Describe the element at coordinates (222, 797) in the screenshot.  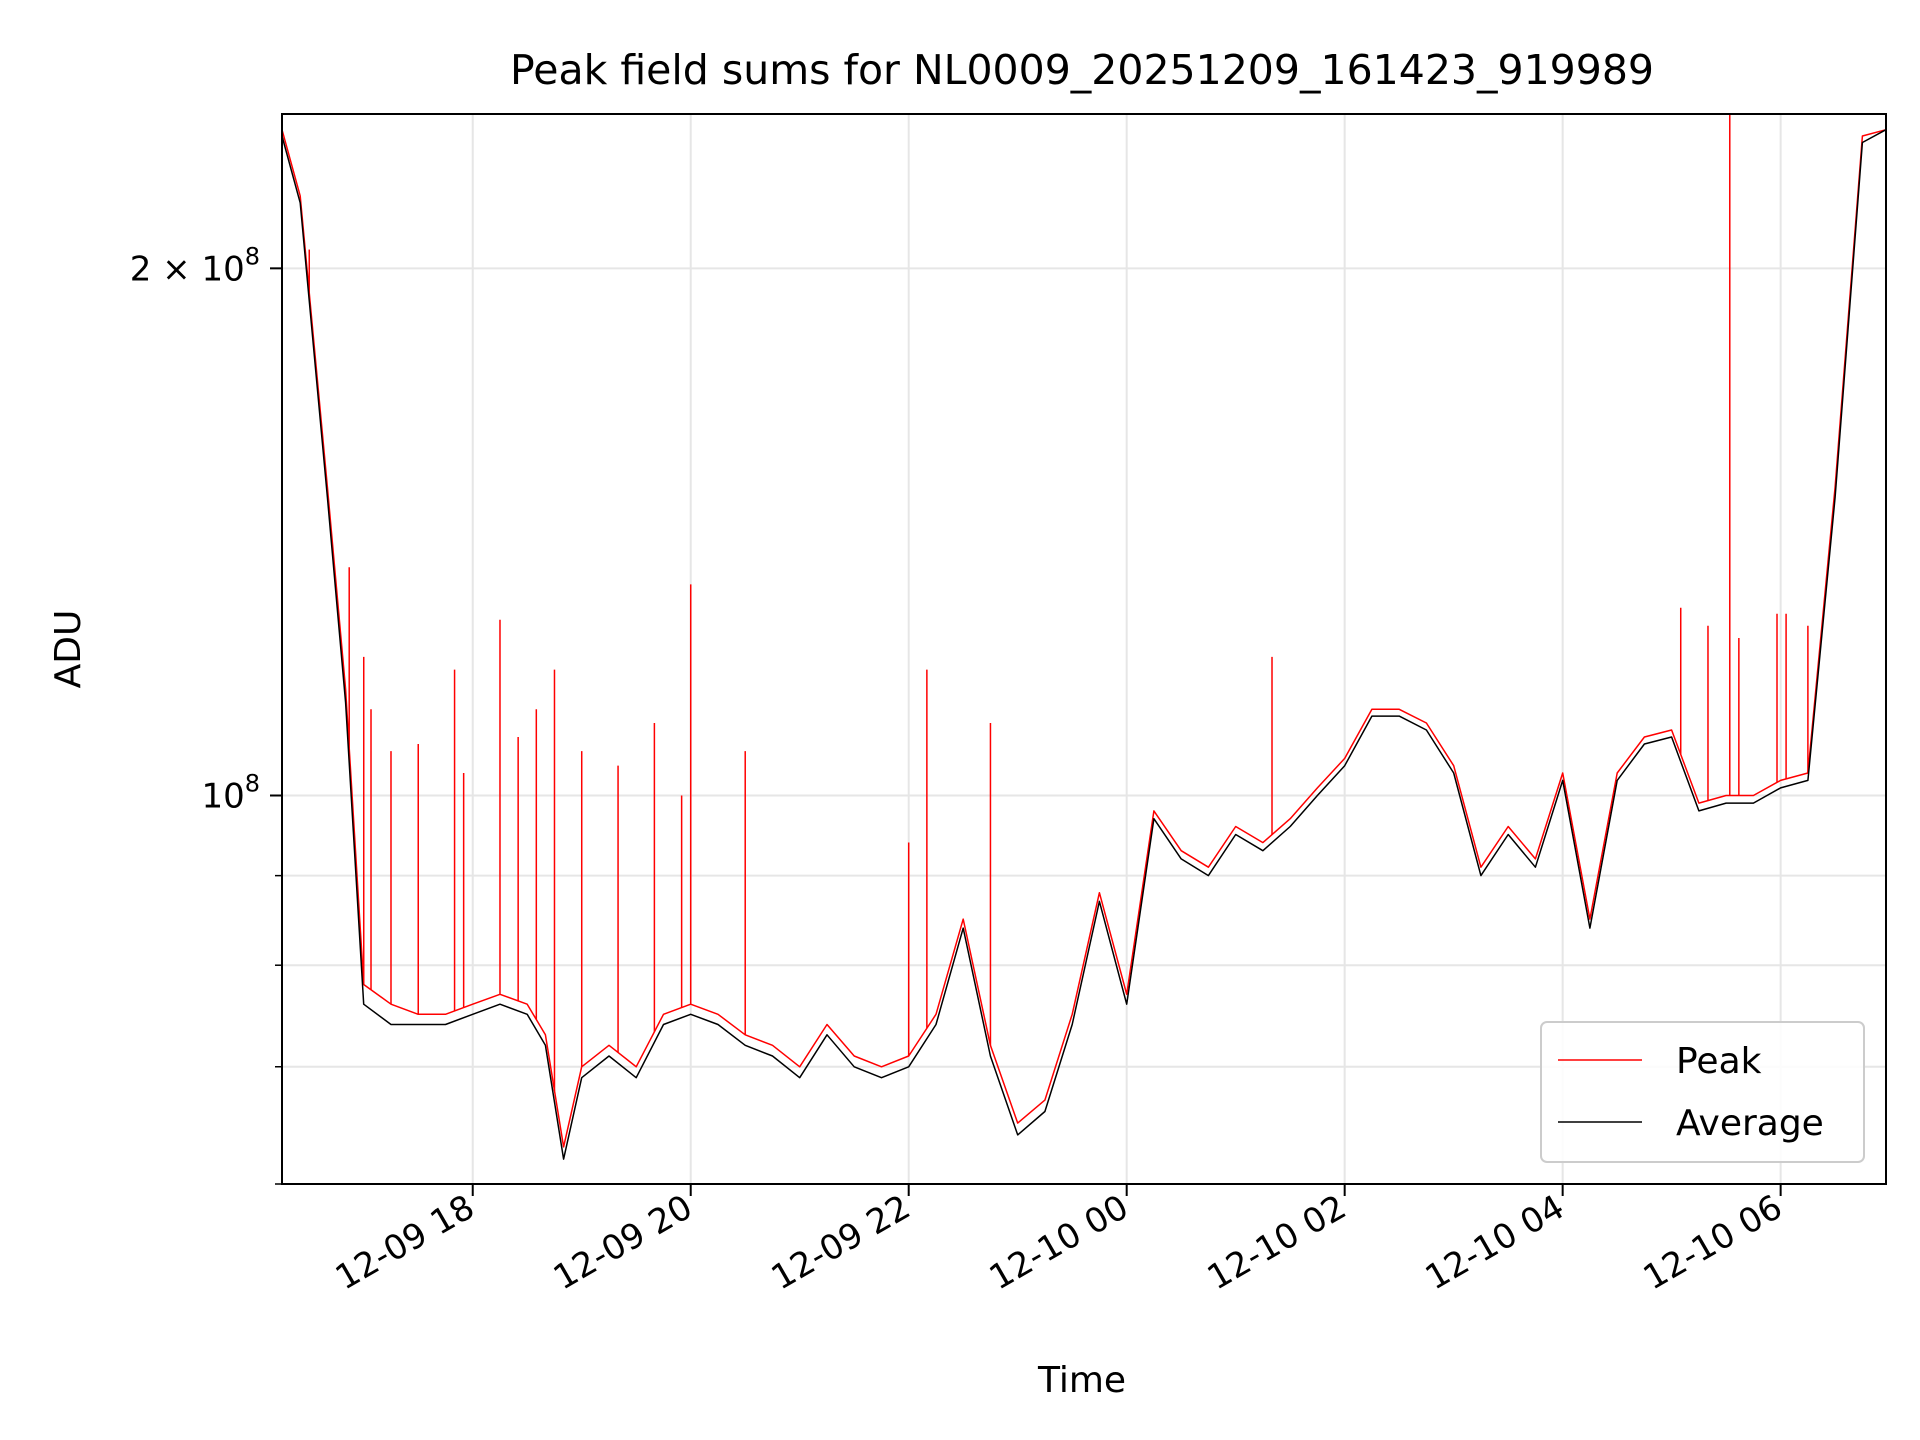
I see `y-tick-base: 10` at that location.